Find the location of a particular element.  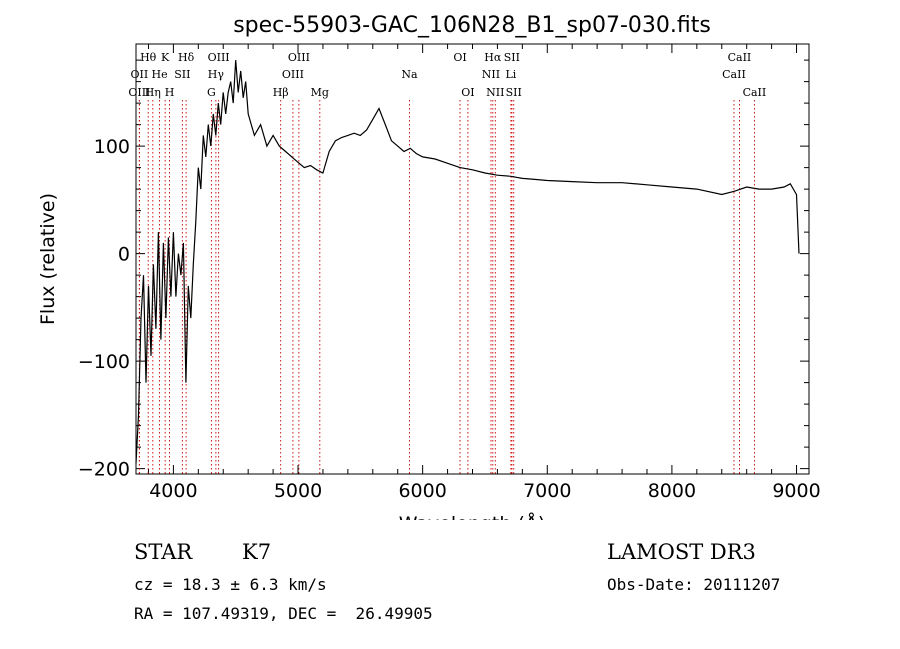

spectral-line-label: Li is located at coordinates (510, 74).